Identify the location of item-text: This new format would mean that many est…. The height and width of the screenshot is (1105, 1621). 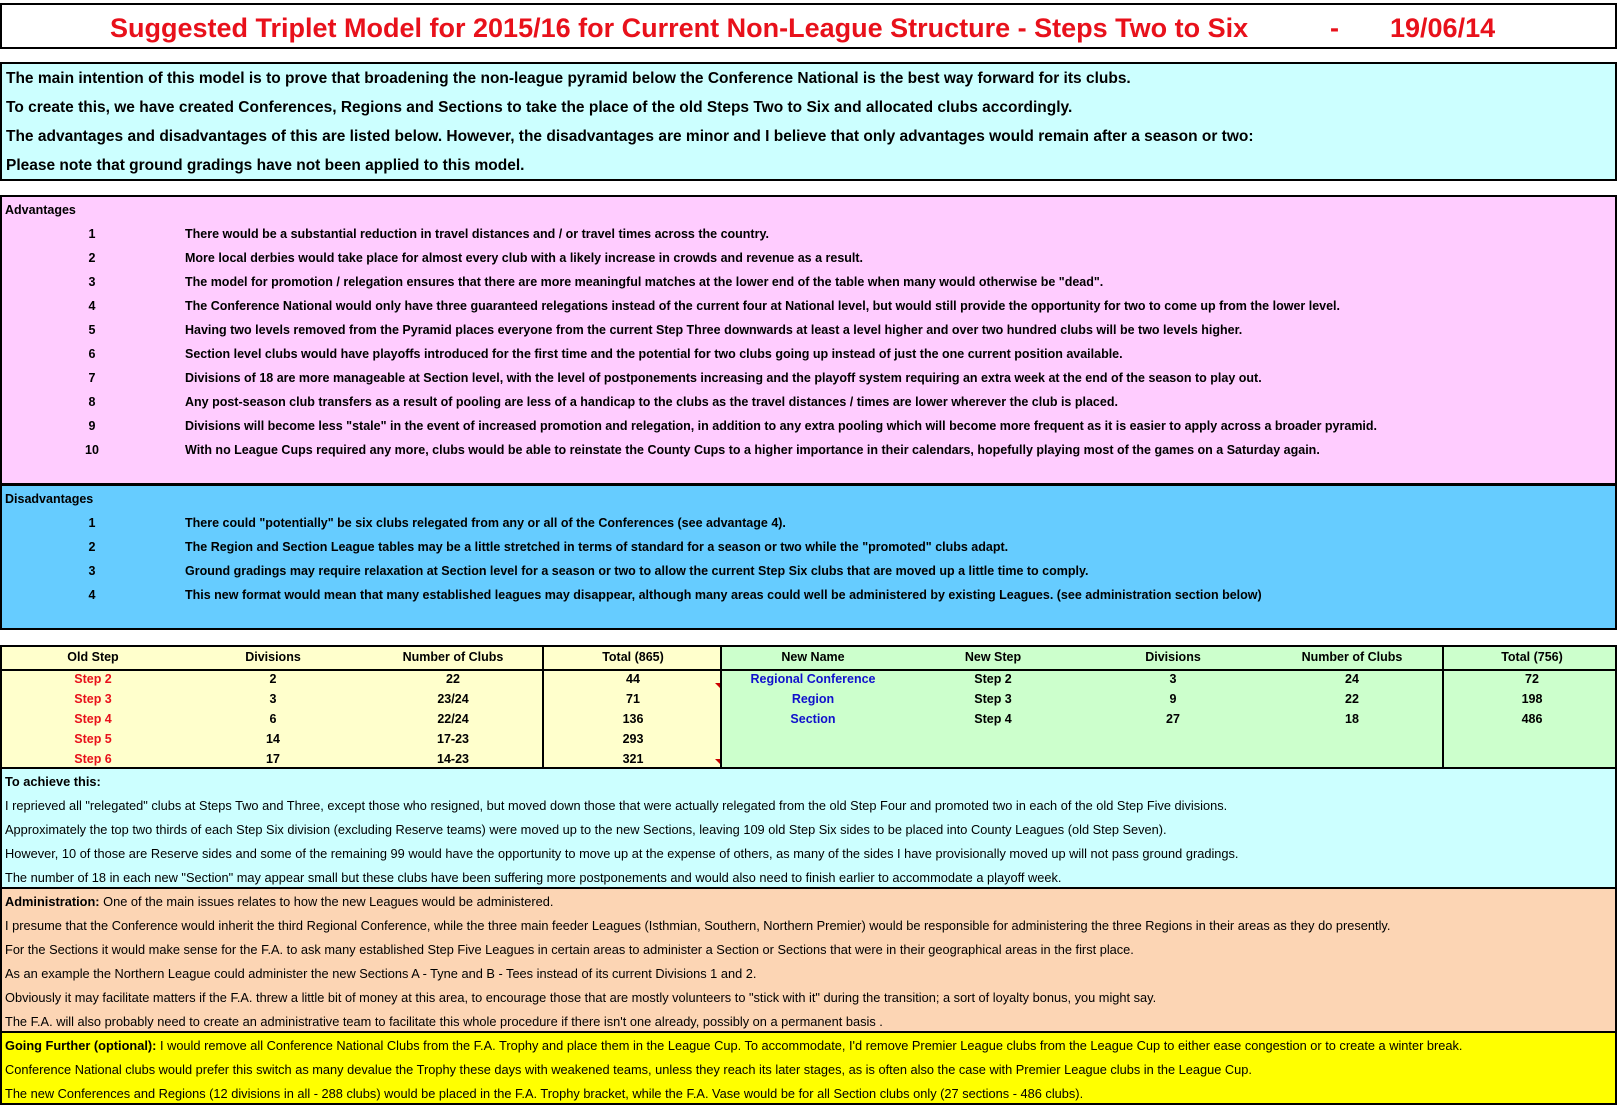
(723, 595).